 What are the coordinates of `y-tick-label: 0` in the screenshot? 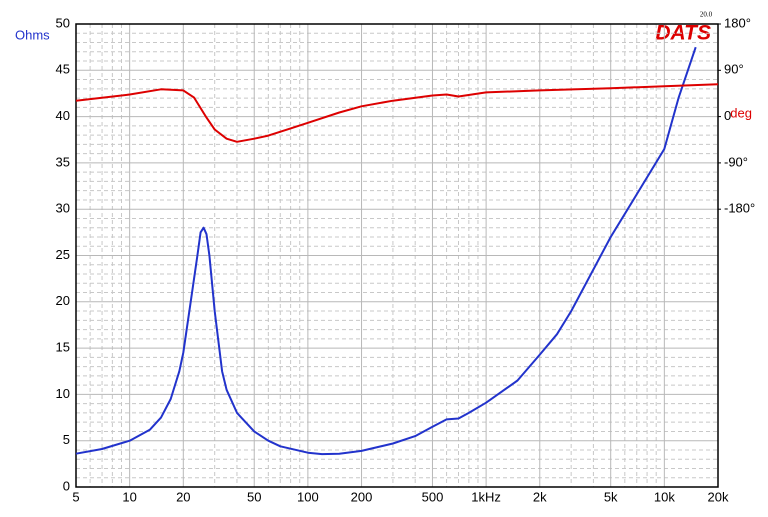 It's located at (66, 485).